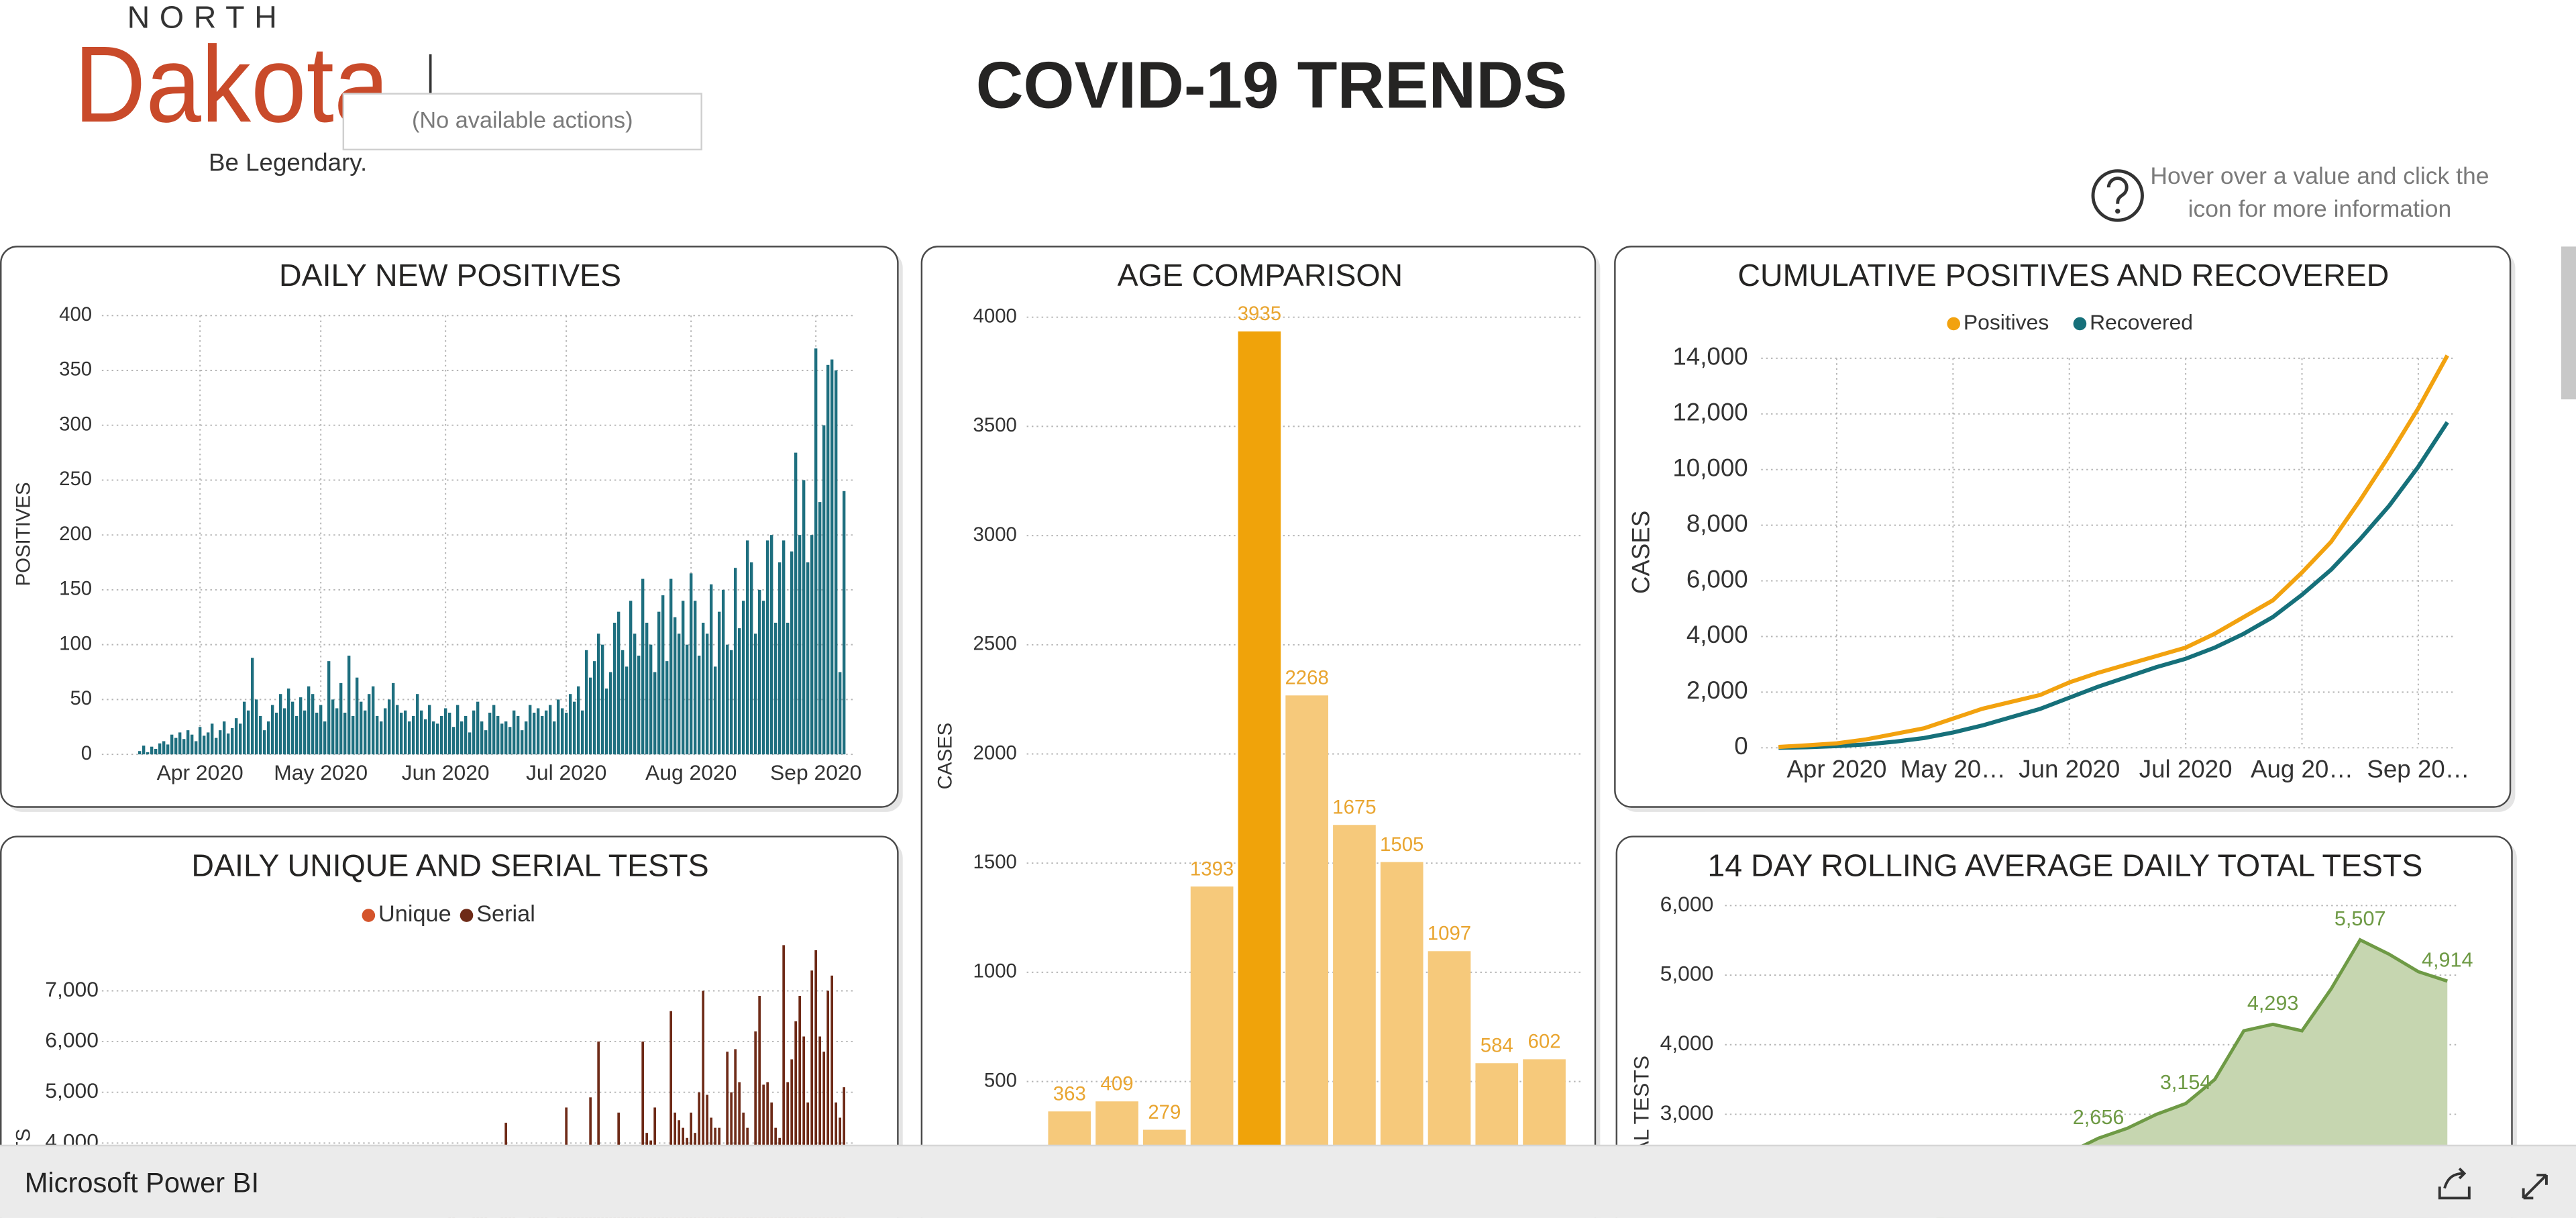 The image size is (2576, 1218). What do you see at coordinates (2118, 212) in the screenshot?
I see `help-dot` at bounding box center [2118, 212].